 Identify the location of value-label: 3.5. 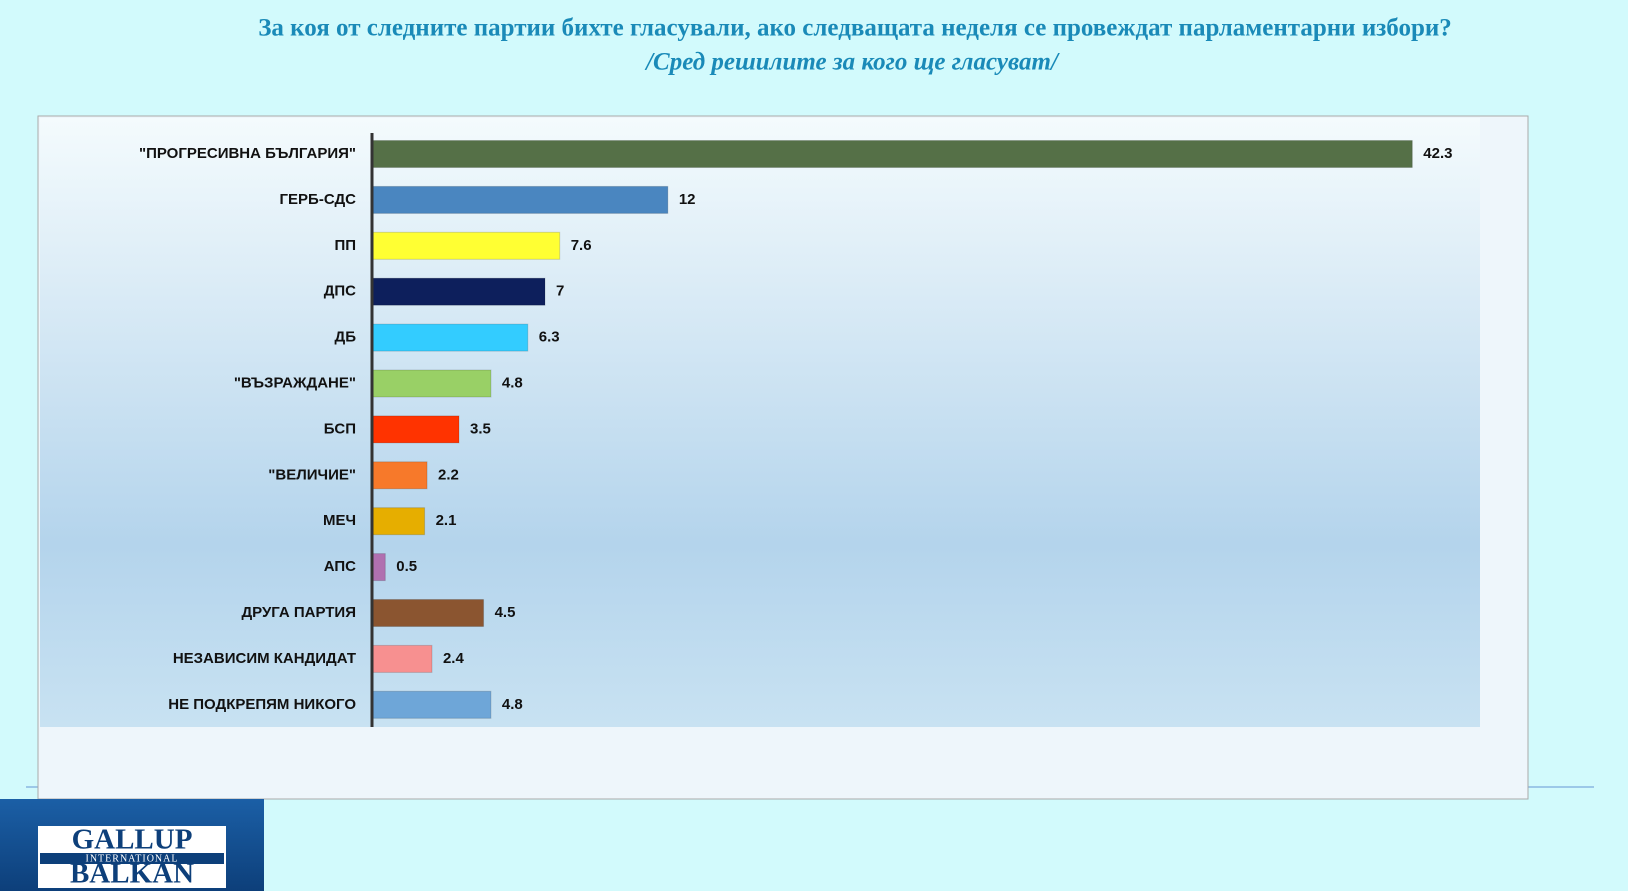
(480, 428).